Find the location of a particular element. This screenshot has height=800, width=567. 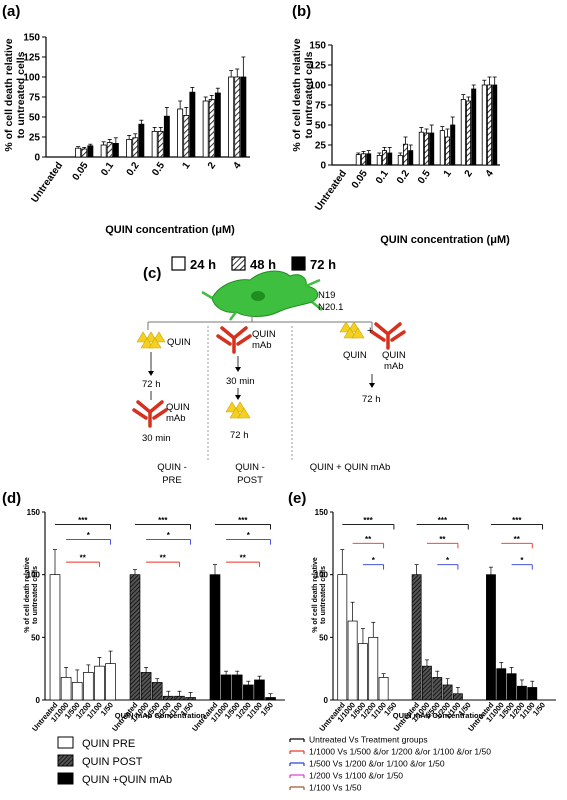

chart-e-y-tick-label: 0 is located at coordinates (326, 700).